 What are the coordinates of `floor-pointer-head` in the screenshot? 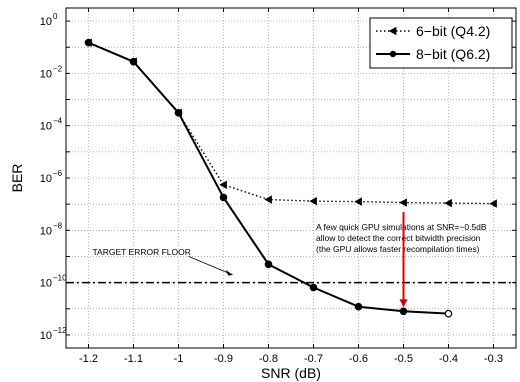 It's located at (229, 272).